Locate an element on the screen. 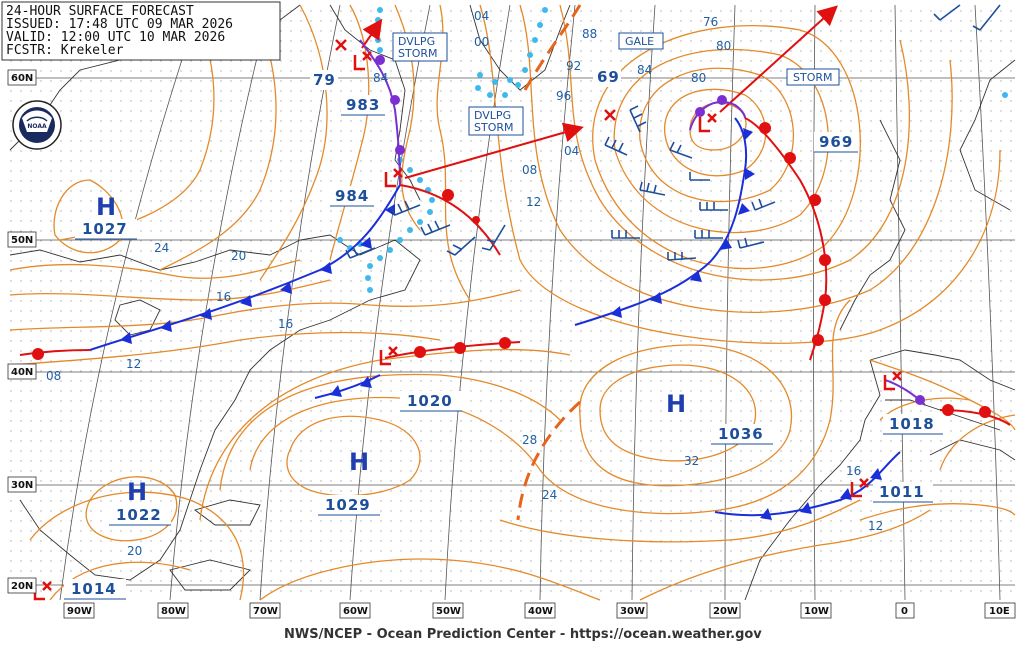  forecast-title: 24-HOUR SURFACE FORECAST is located at coordinates (100, 11).